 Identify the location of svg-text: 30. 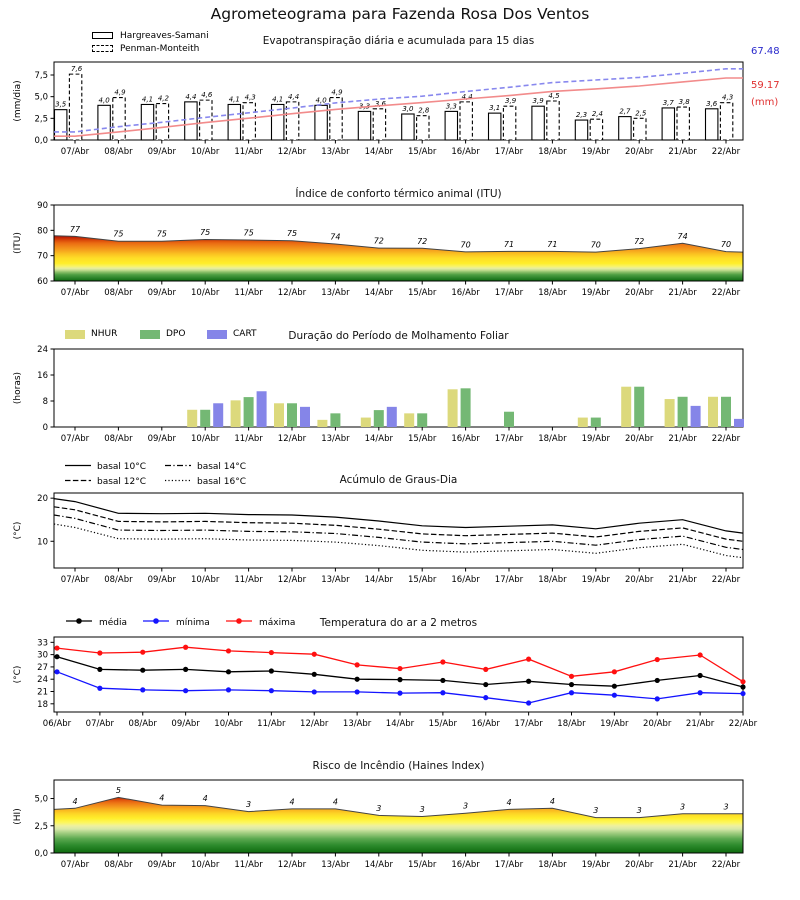
(42, 656).